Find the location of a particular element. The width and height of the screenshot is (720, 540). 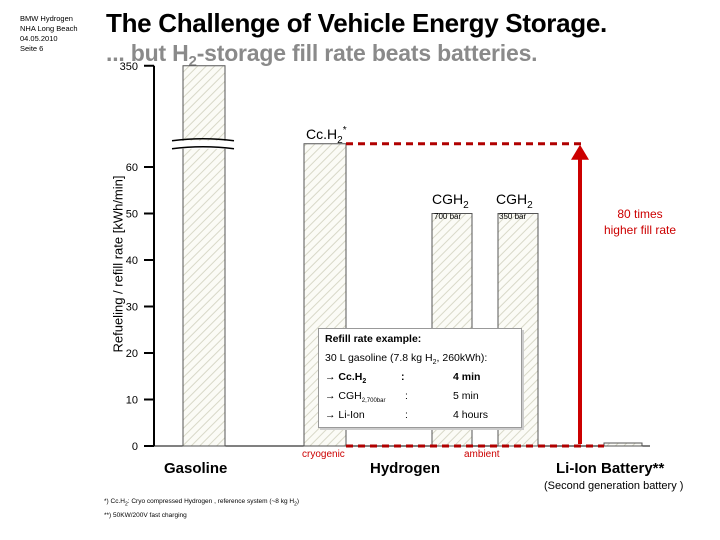

example-row-li-ion: → Li-Ion is located at coordinates (345, 415).